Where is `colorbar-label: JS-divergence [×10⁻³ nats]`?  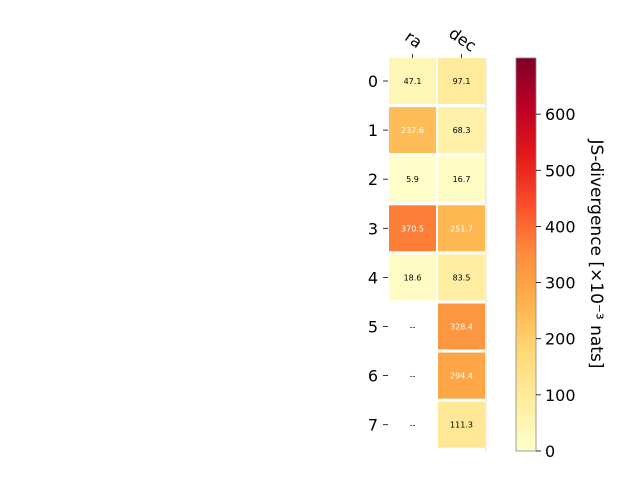 colorbar-label: JS-divergence [×10⁻³ nats] is located at coordinates (596, 254).